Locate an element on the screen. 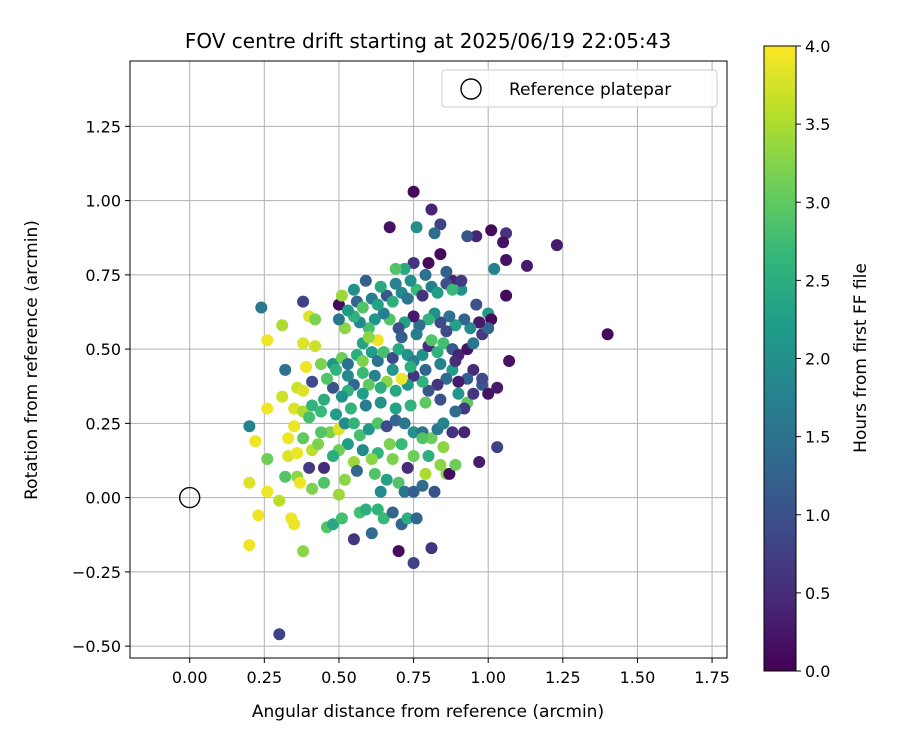  y-tick-label: 0.50 is located at coordinates (103, 349).